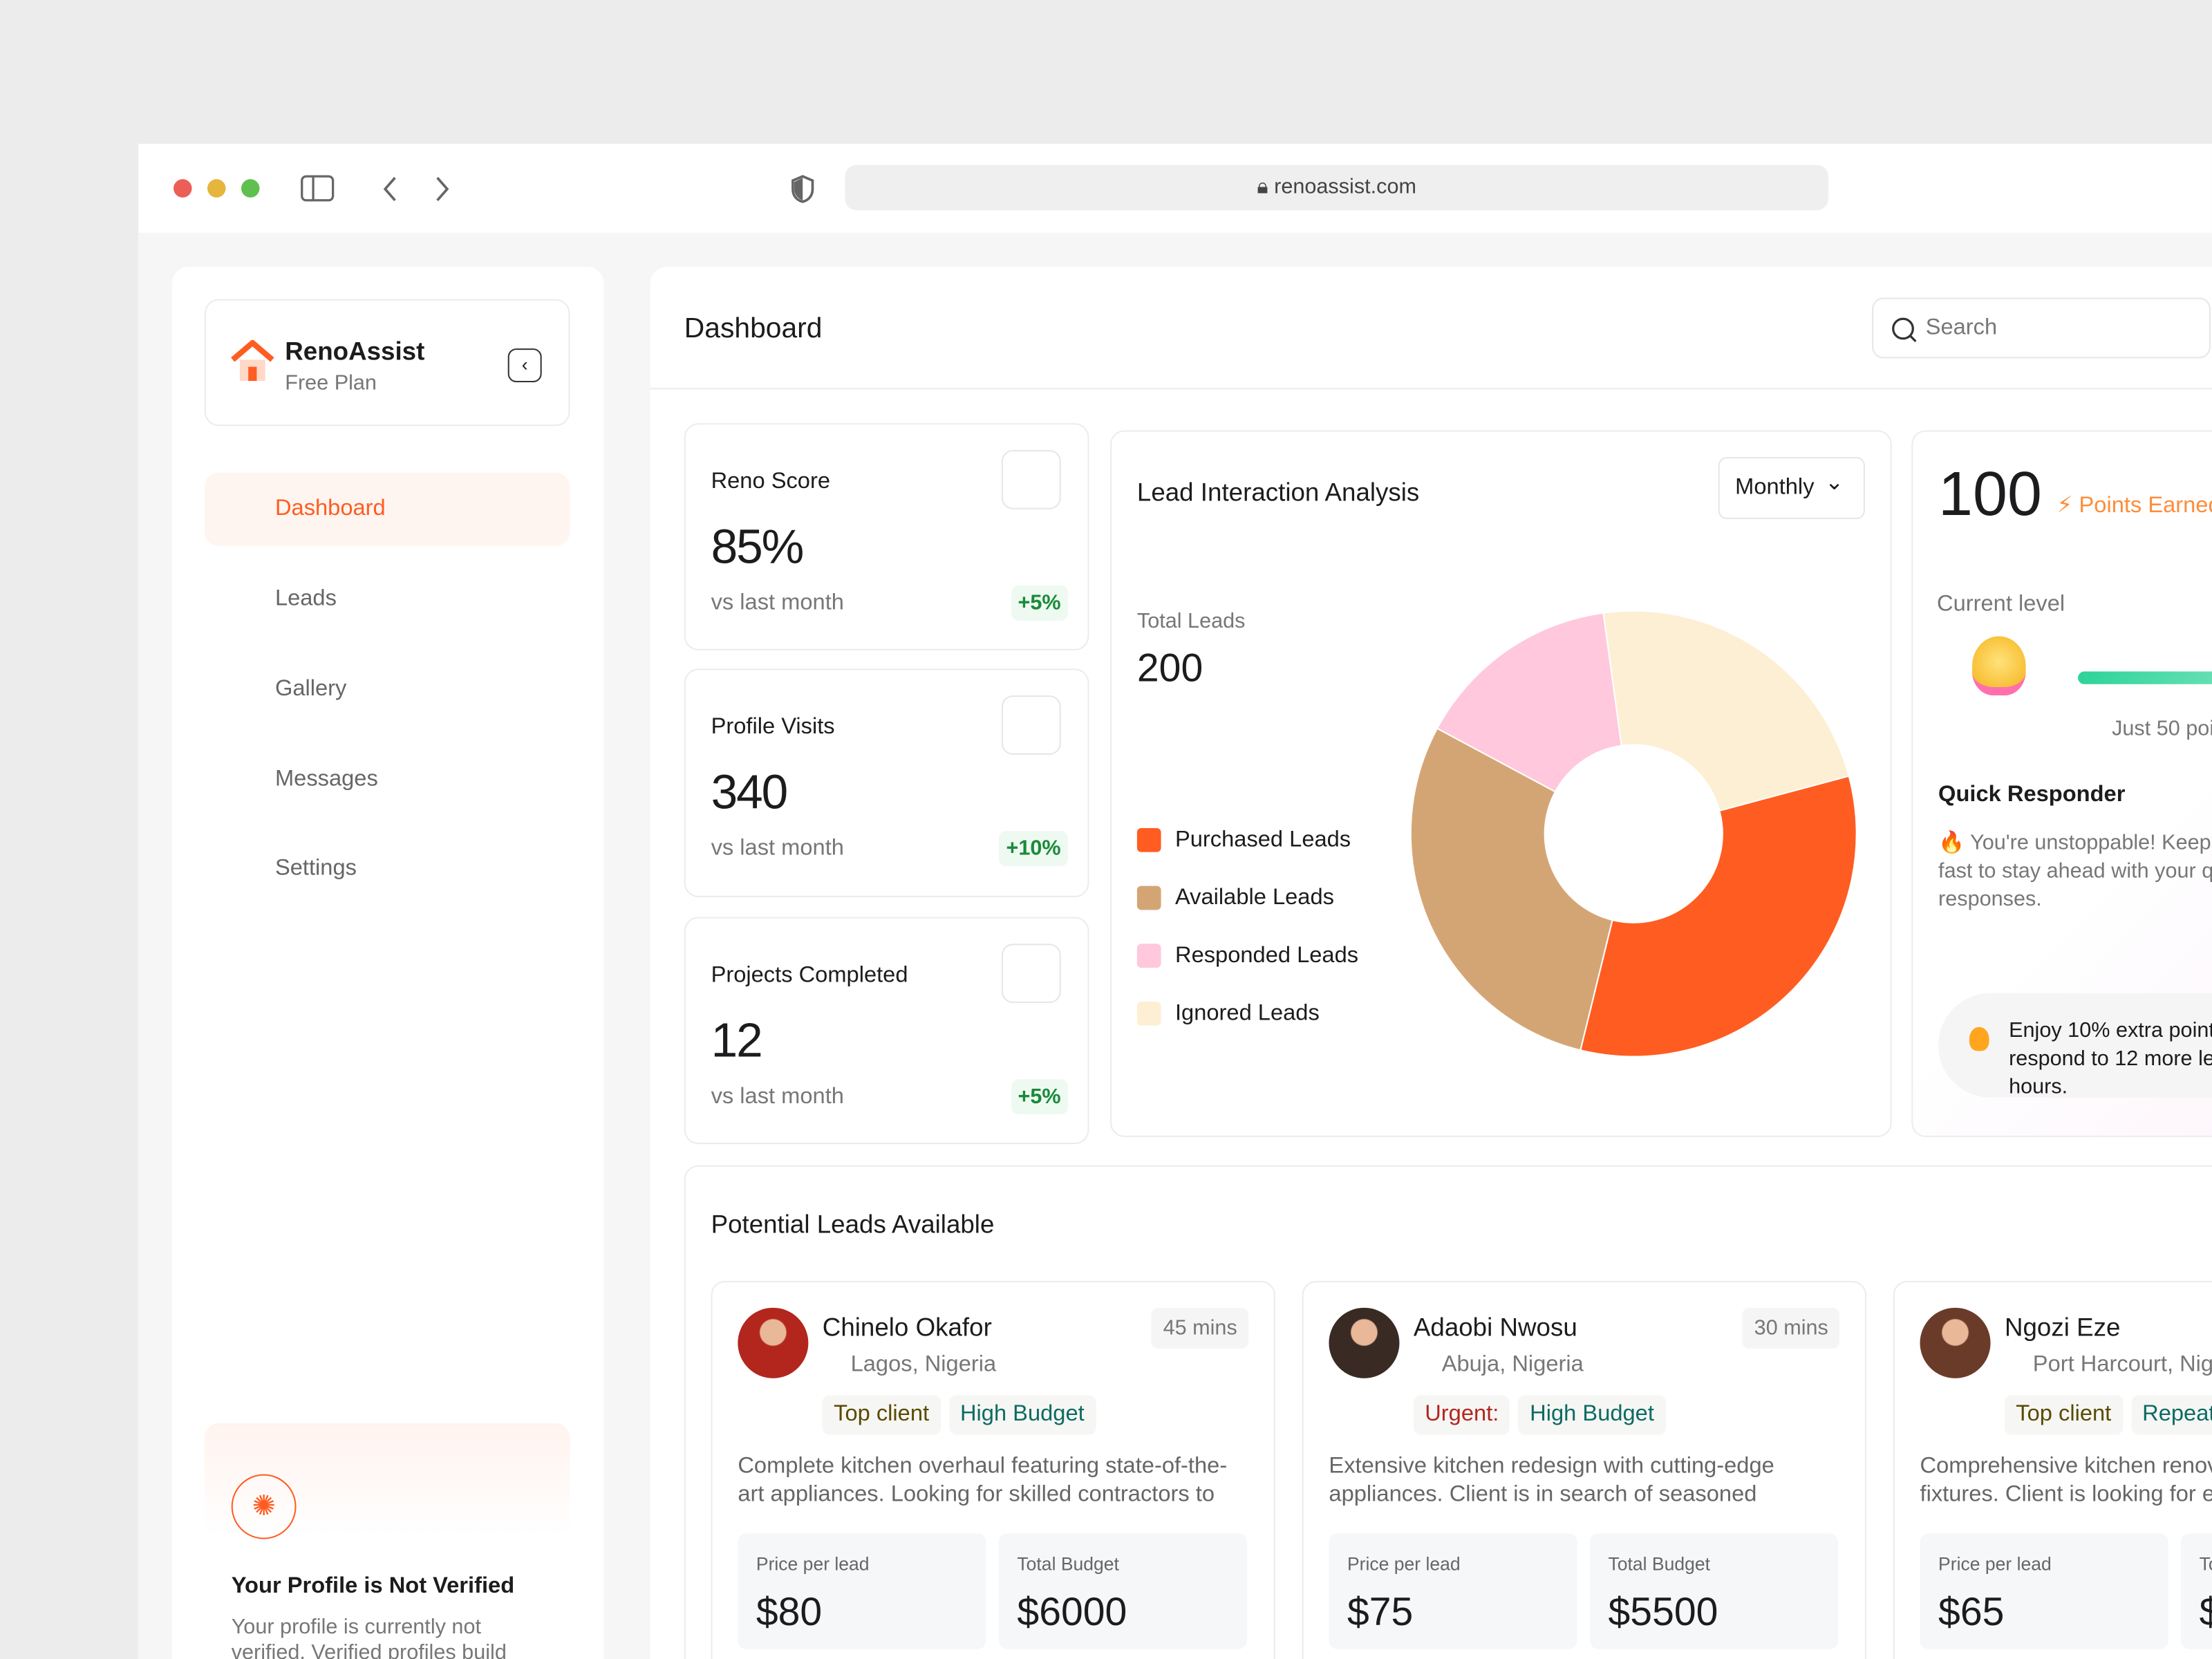 The width and height of the screenshot is (2212, 1659). What do you see at coordinates (810, 976) in the screenshot?
I see `stat-label: Projects Completed` at bounding box center [810, 976].